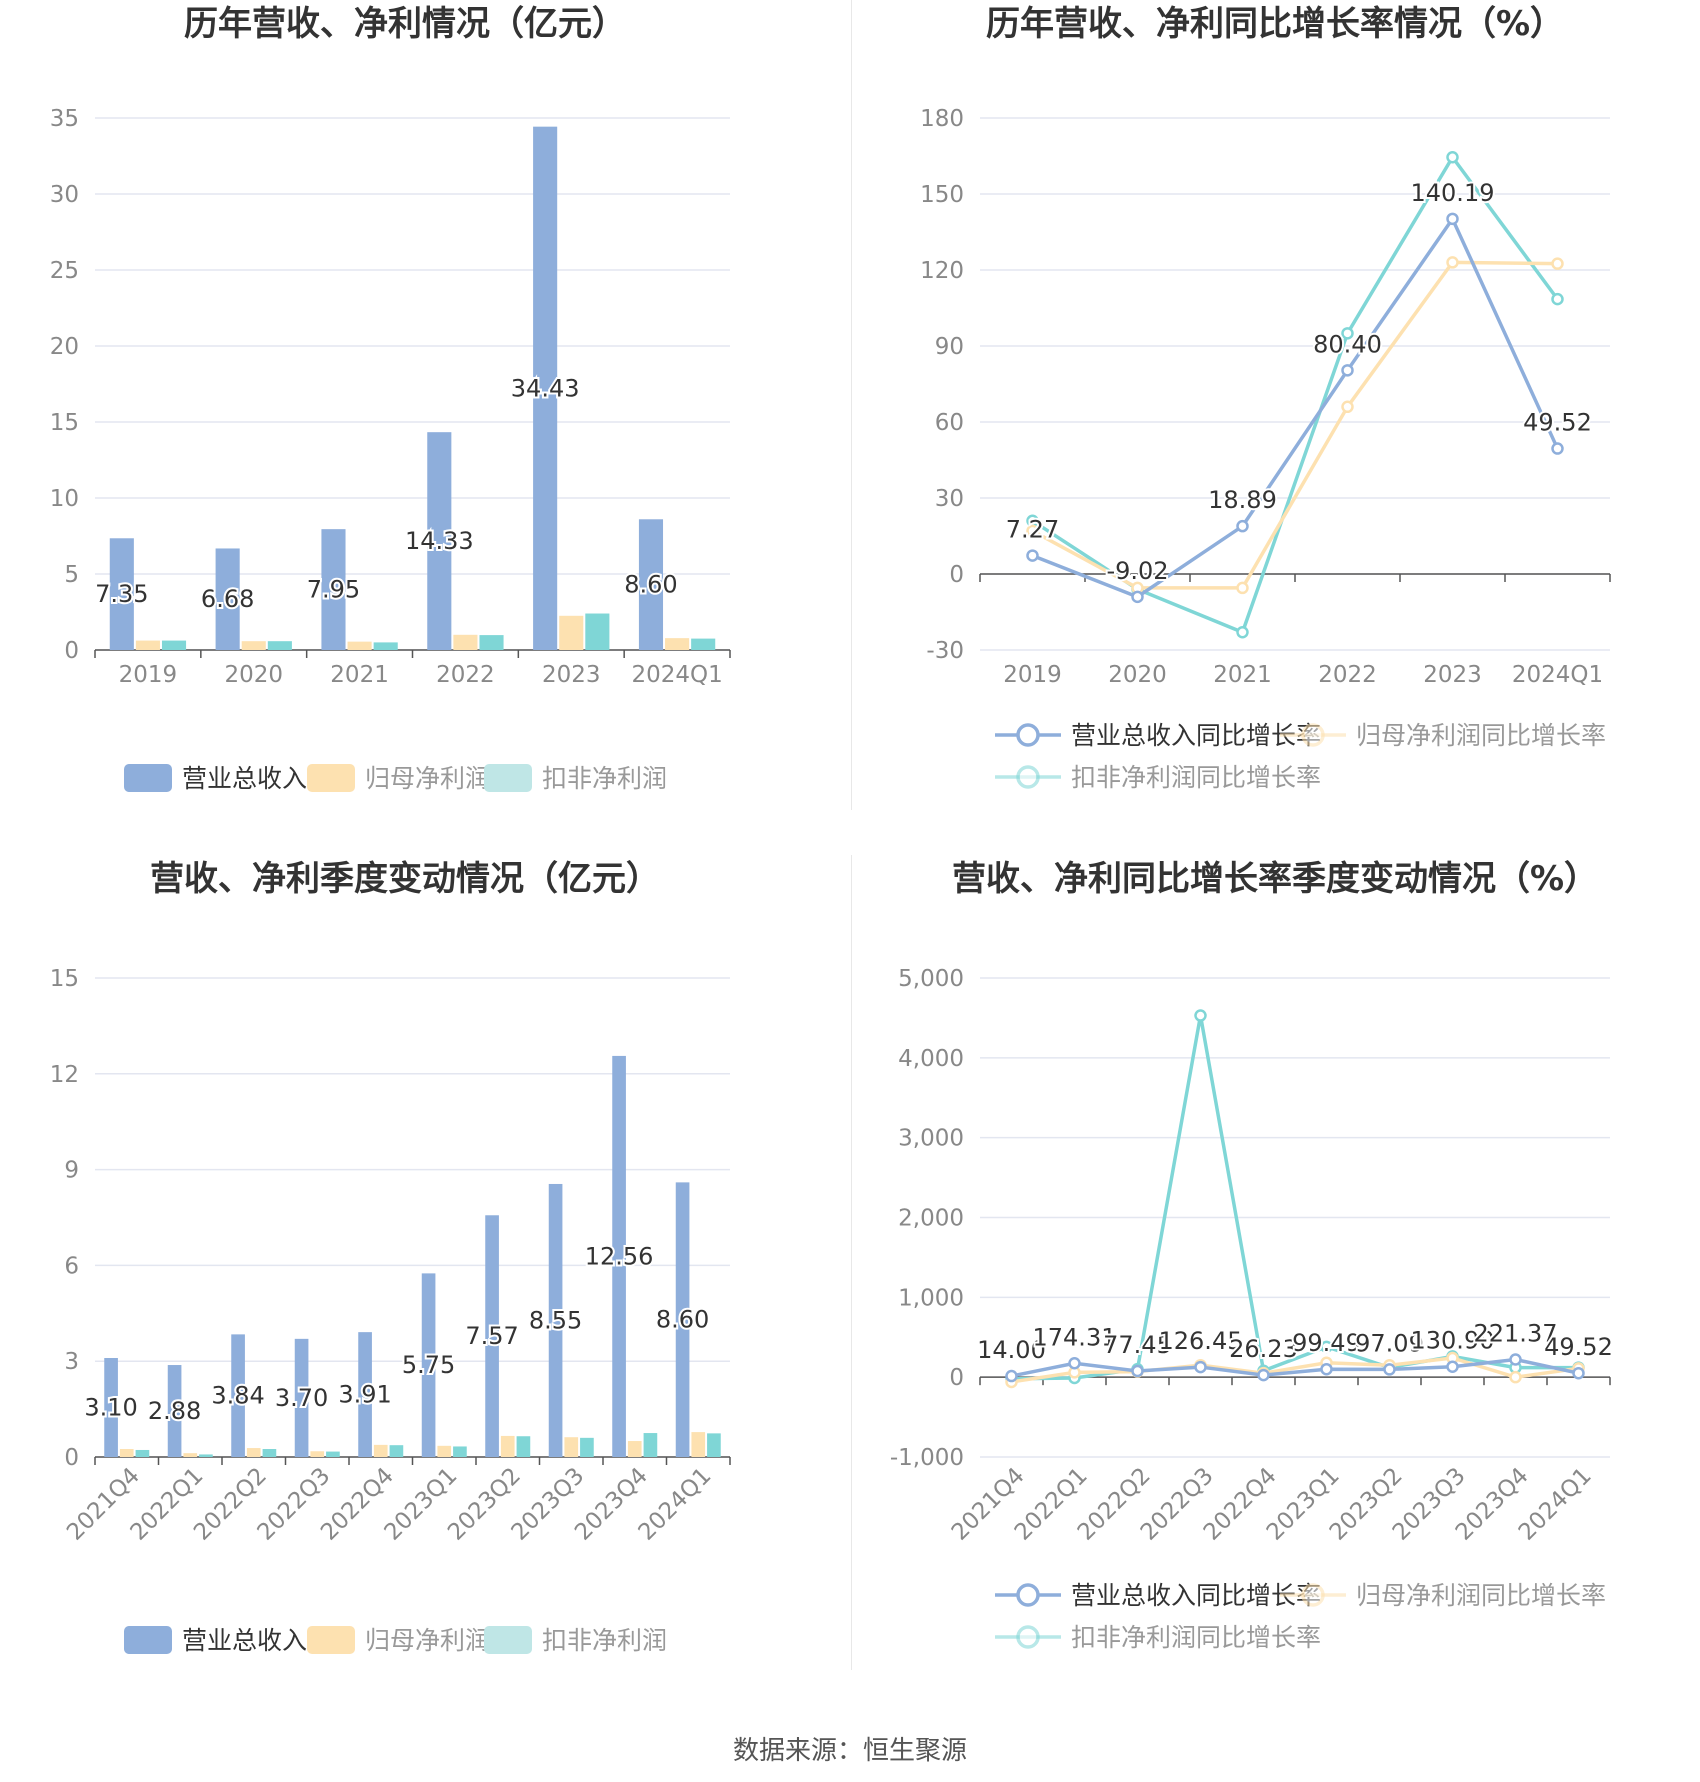 This screenshot has height=1782, width=1700. I want to click on y-tick-label: -1,000, so click(927, 1458).